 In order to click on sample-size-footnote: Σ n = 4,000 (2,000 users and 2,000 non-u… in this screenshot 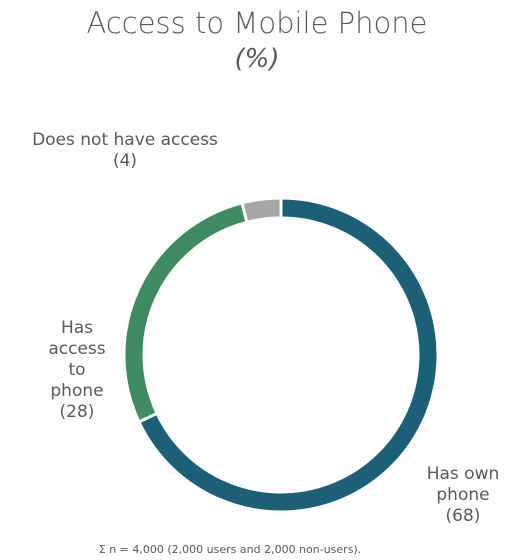, I will do `click(230, 549)`.